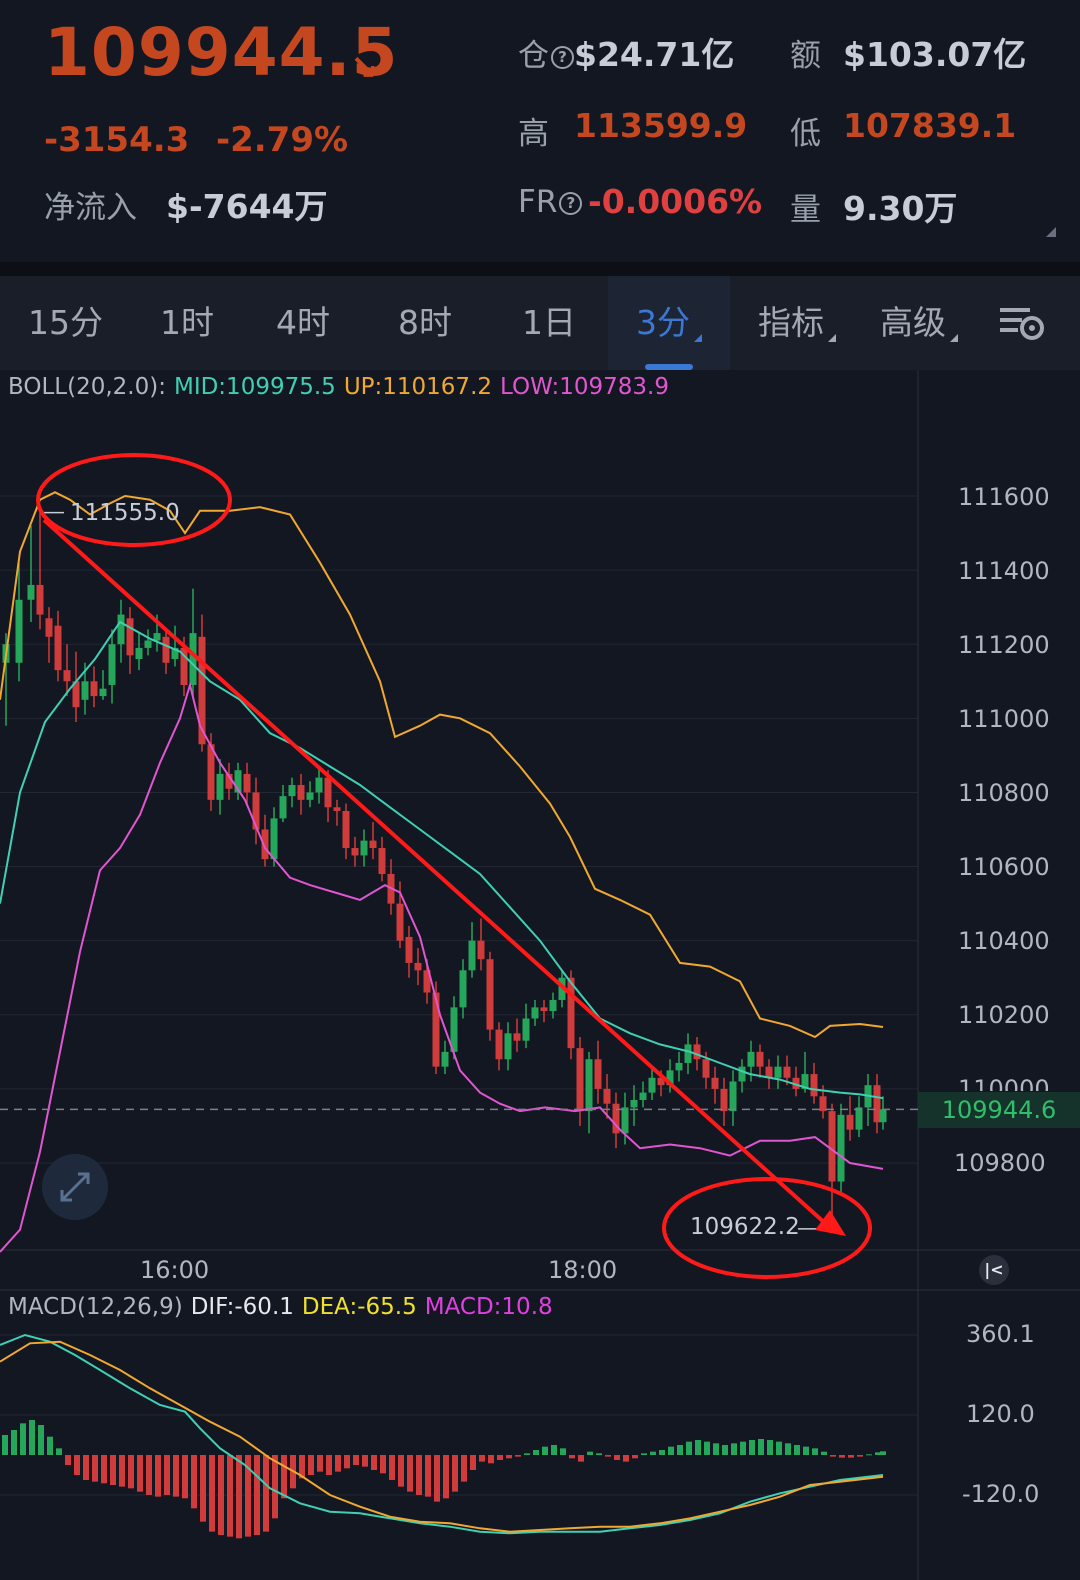  Describe the element at coordinates (75, 1187) in the screenshot. I see `fullscreen-button` at that location.